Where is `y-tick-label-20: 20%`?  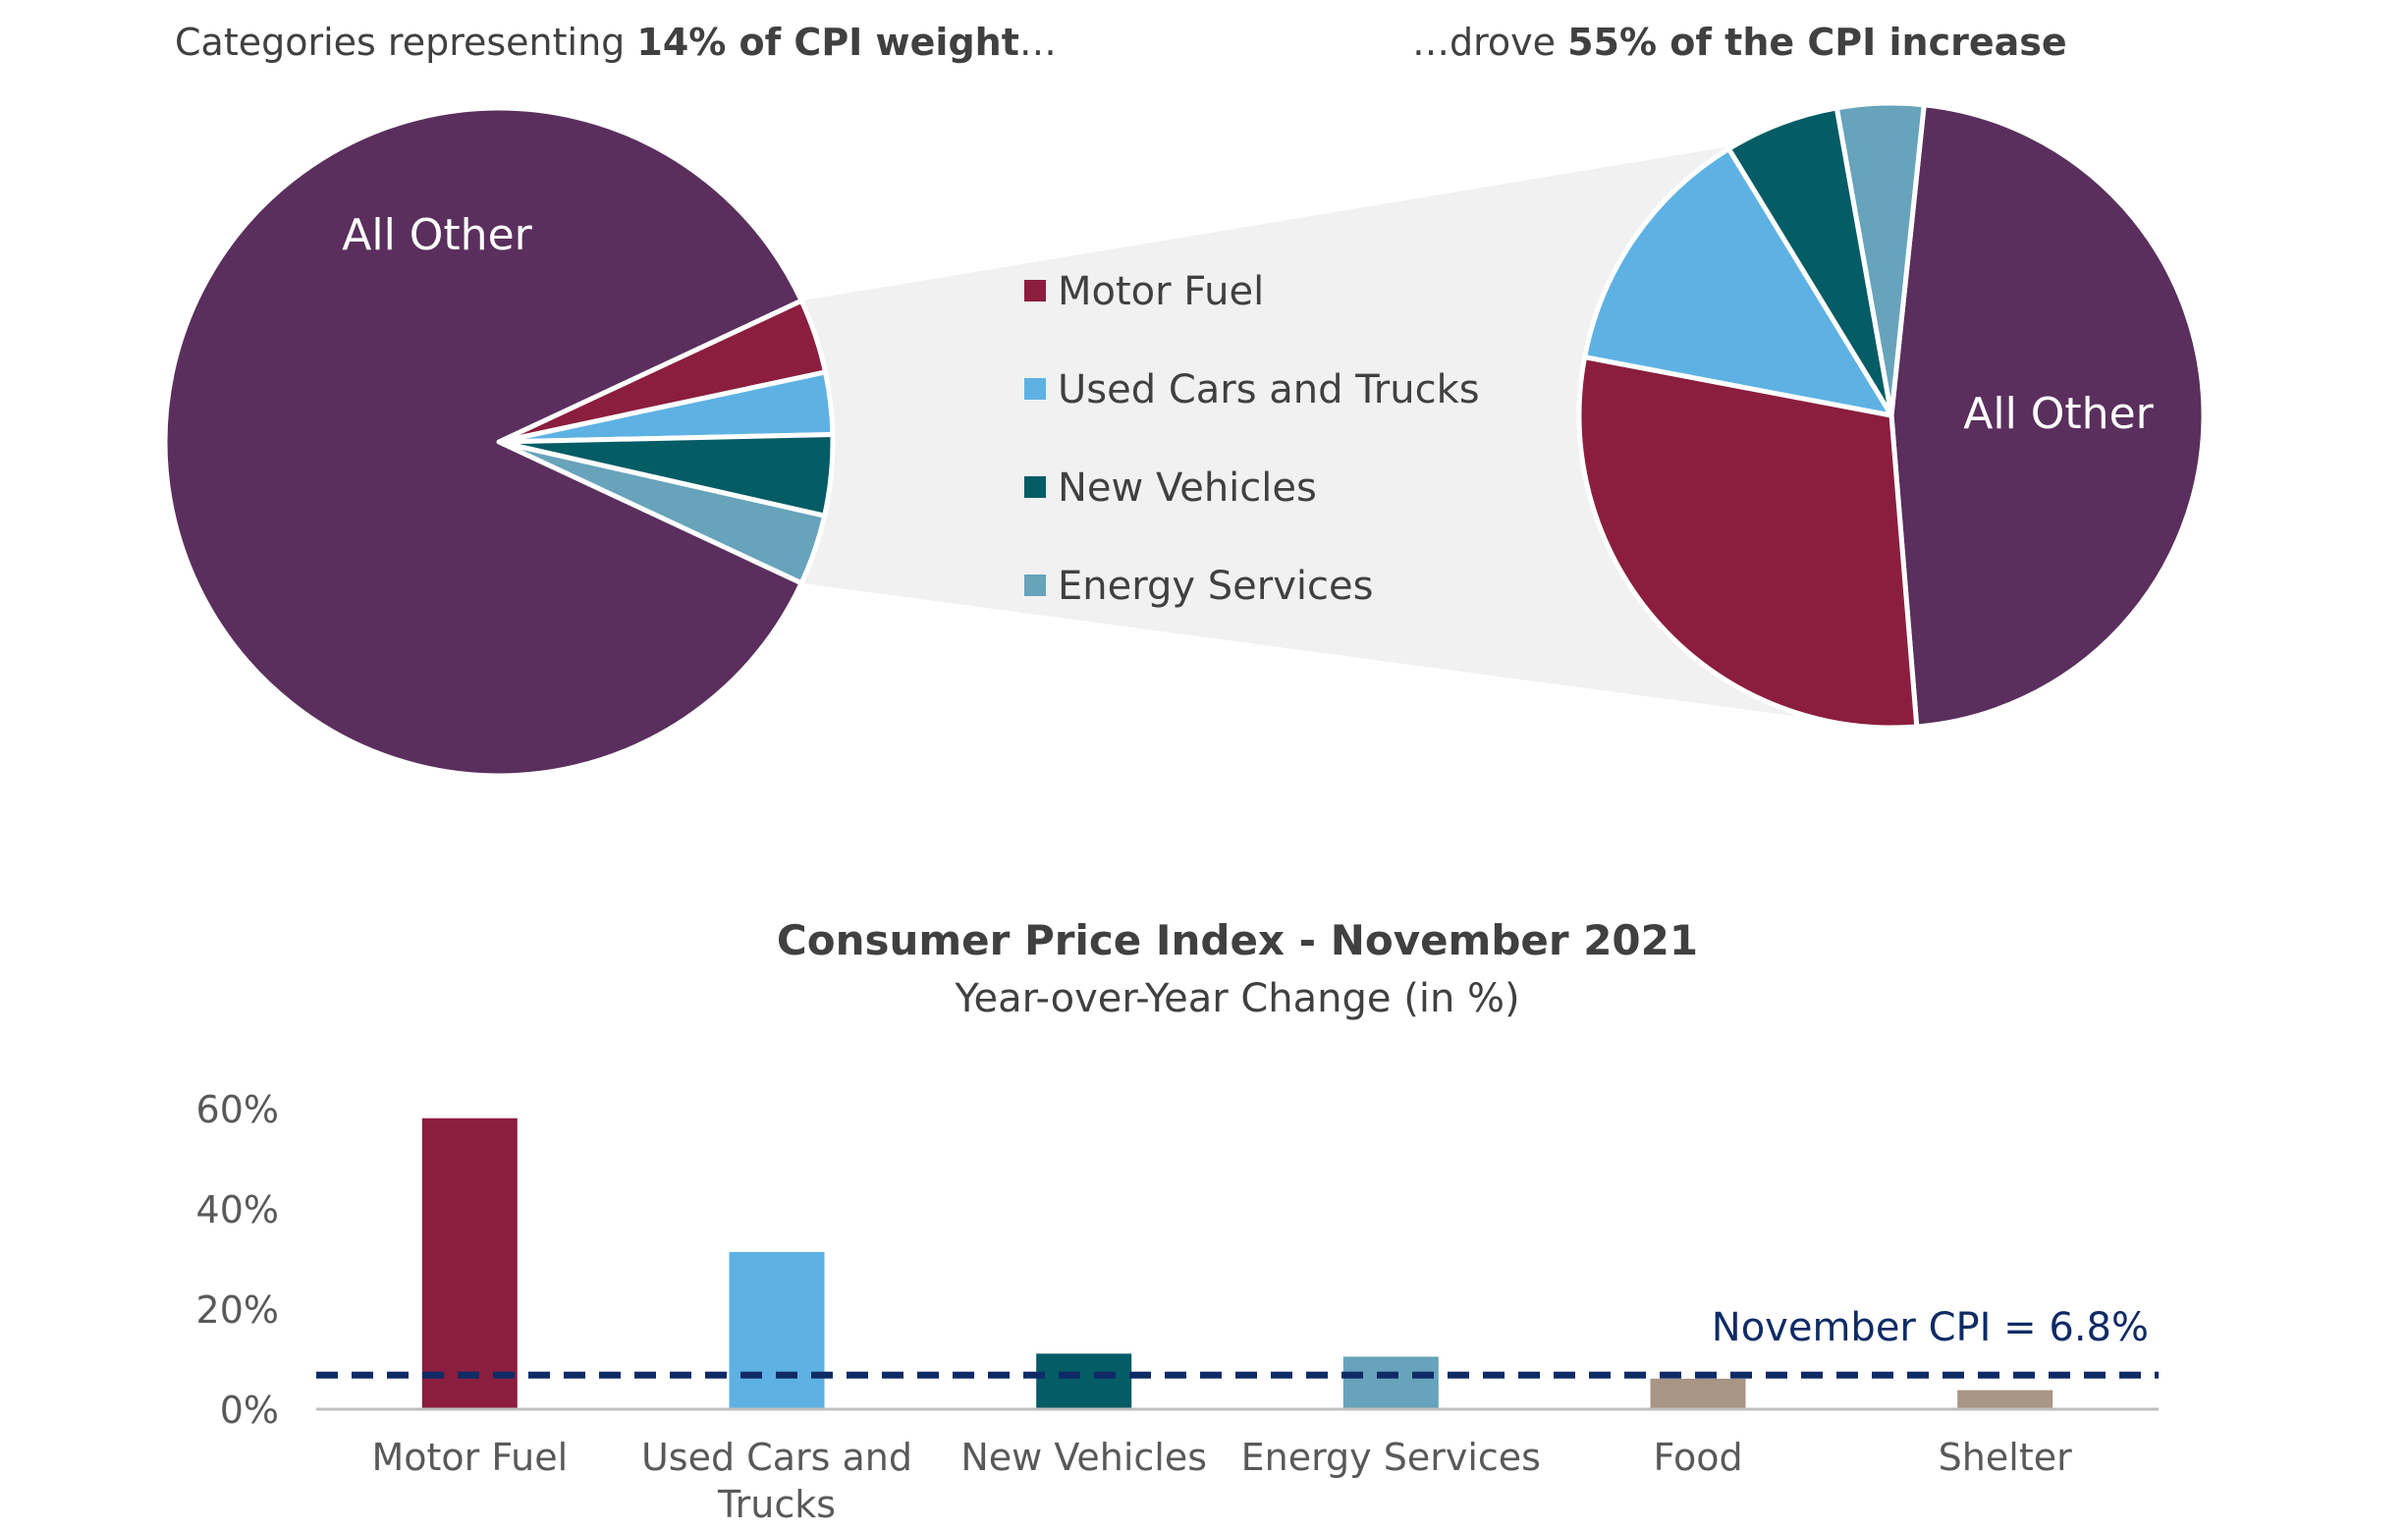
y-tick-label-20: 20% is located at coordinates (238, 1310).